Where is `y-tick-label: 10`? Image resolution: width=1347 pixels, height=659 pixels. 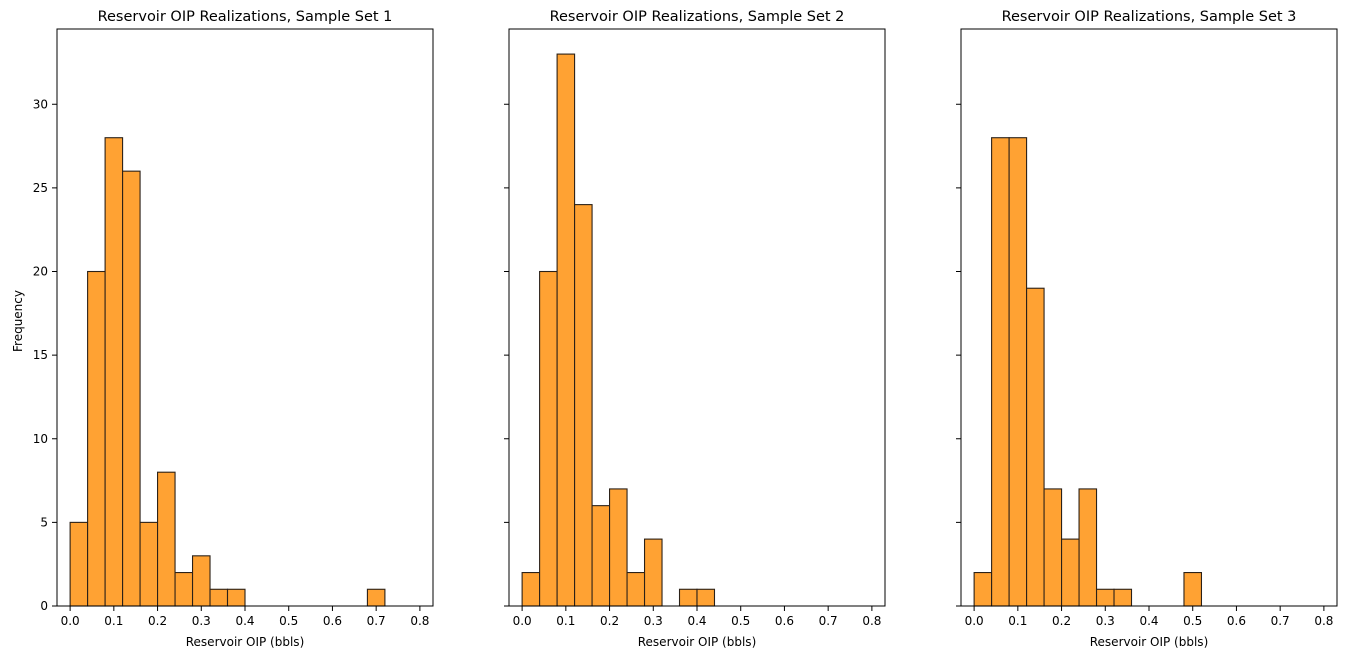 y-tick-label: 10 is located at coordinates (40, 439).